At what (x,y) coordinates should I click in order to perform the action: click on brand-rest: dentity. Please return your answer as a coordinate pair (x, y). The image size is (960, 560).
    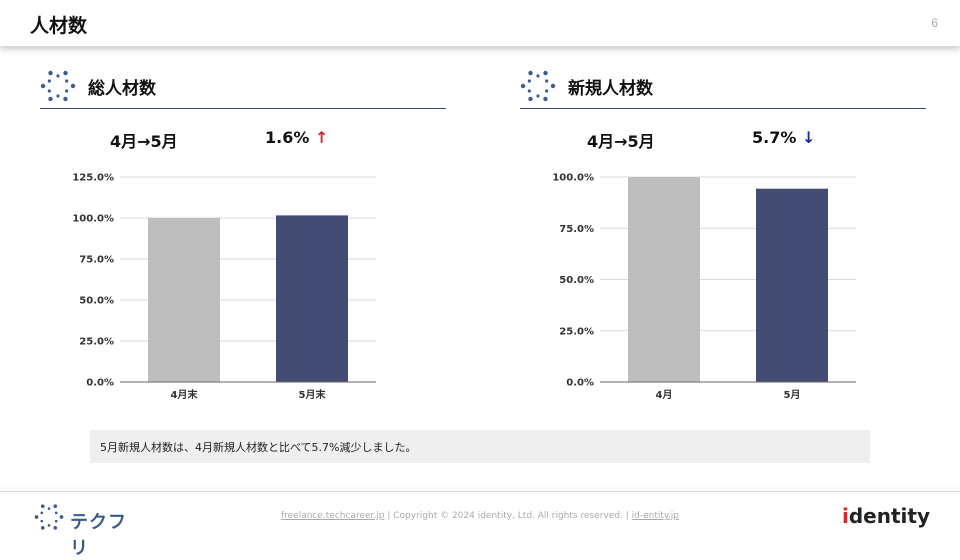
    Looking at the image, I should click on (889, 516).